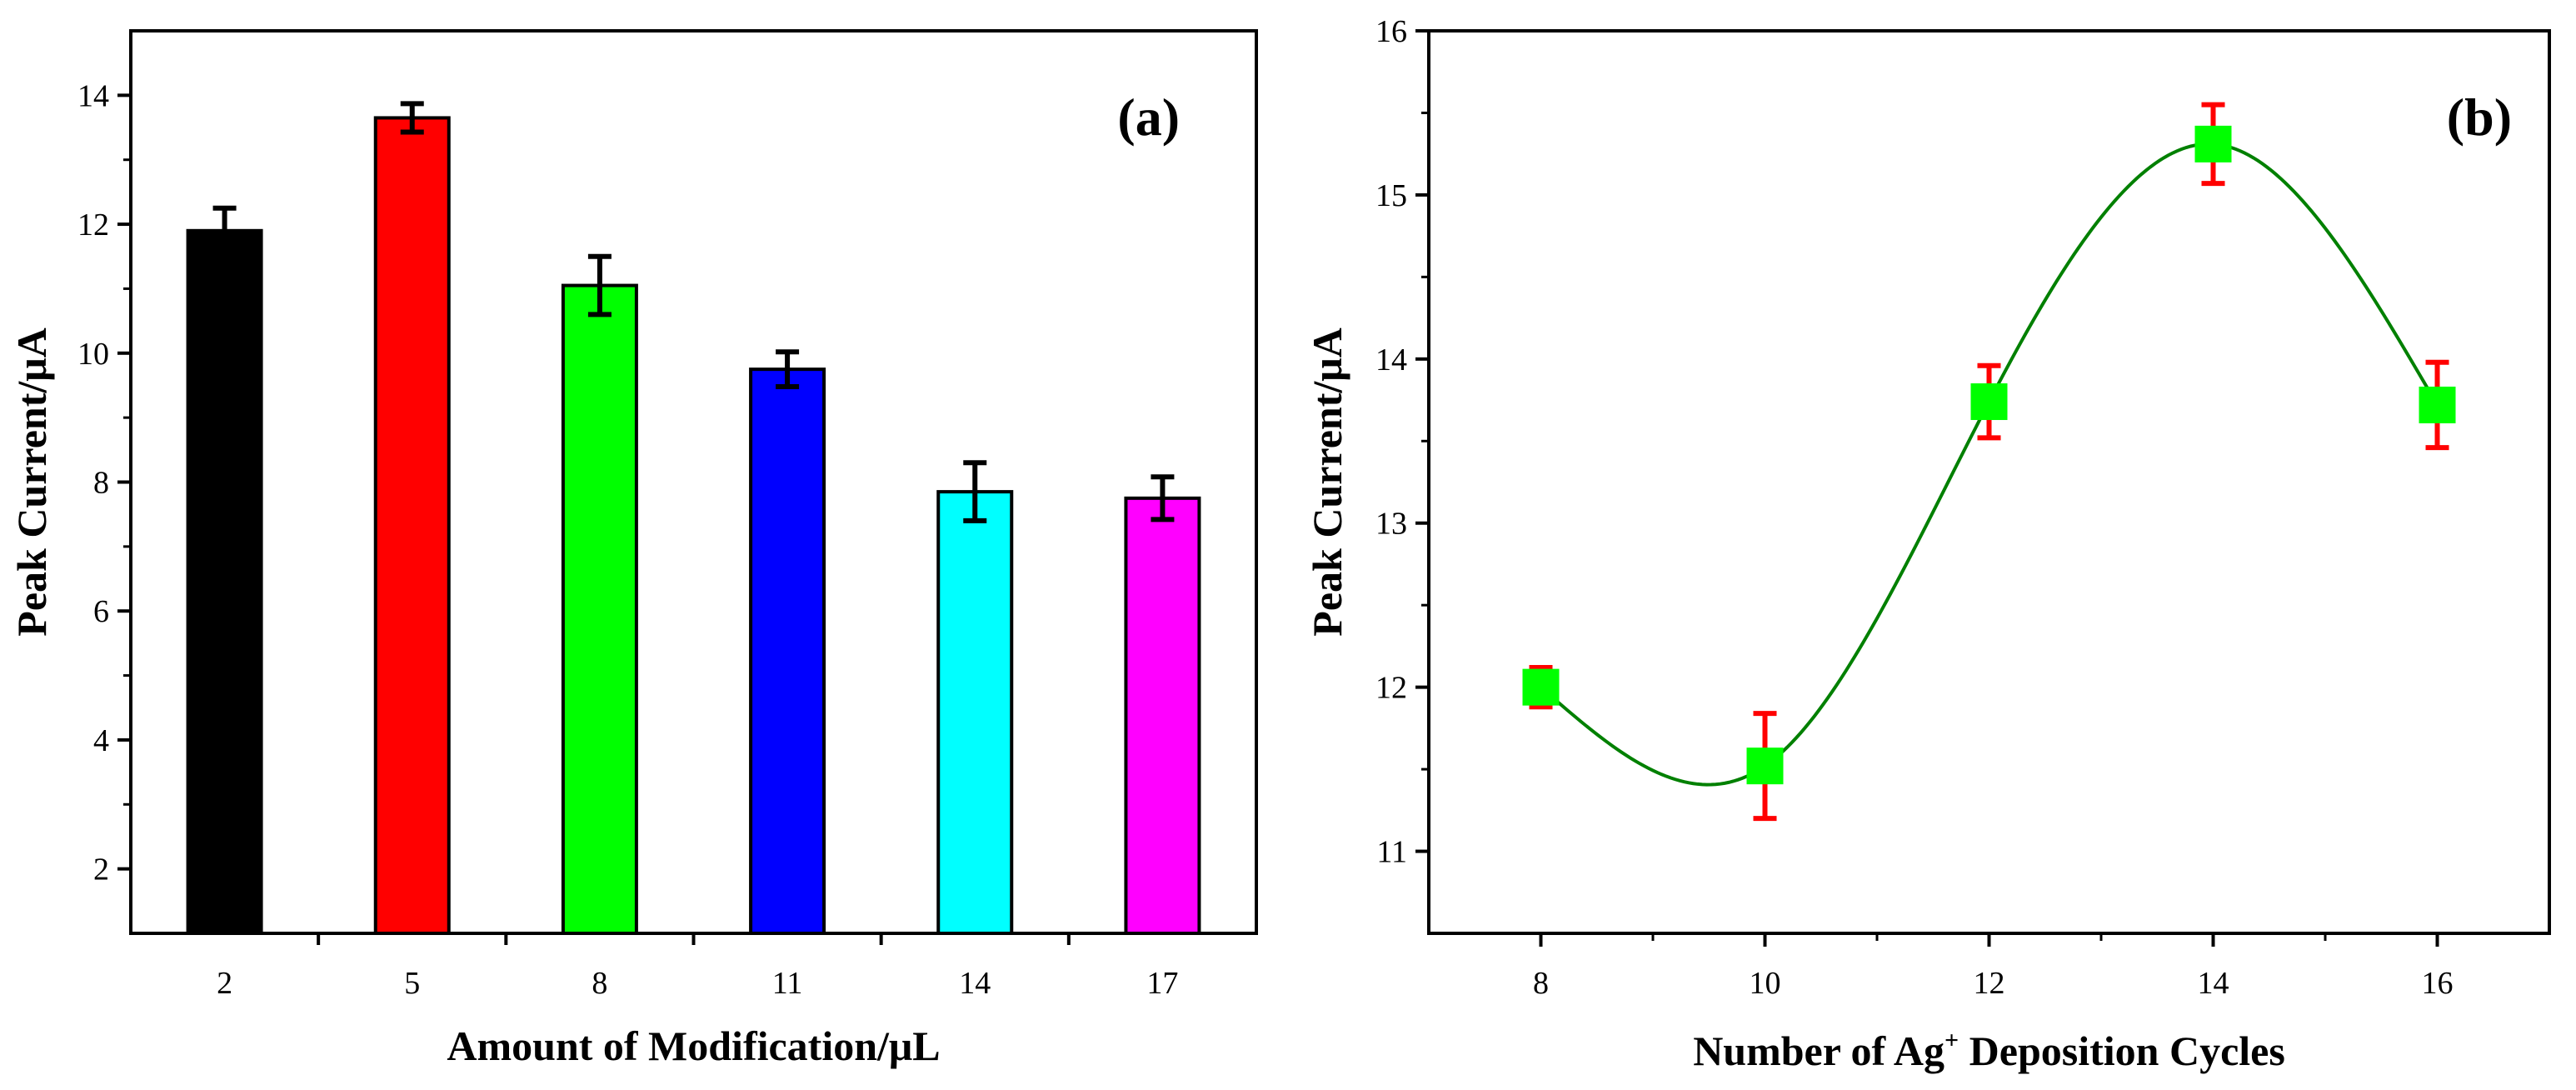  What do you see at coordinates (101, 483) in the screenshot?
I see `y-tick-label-a-8: 8` at bounding box center [101, 483].